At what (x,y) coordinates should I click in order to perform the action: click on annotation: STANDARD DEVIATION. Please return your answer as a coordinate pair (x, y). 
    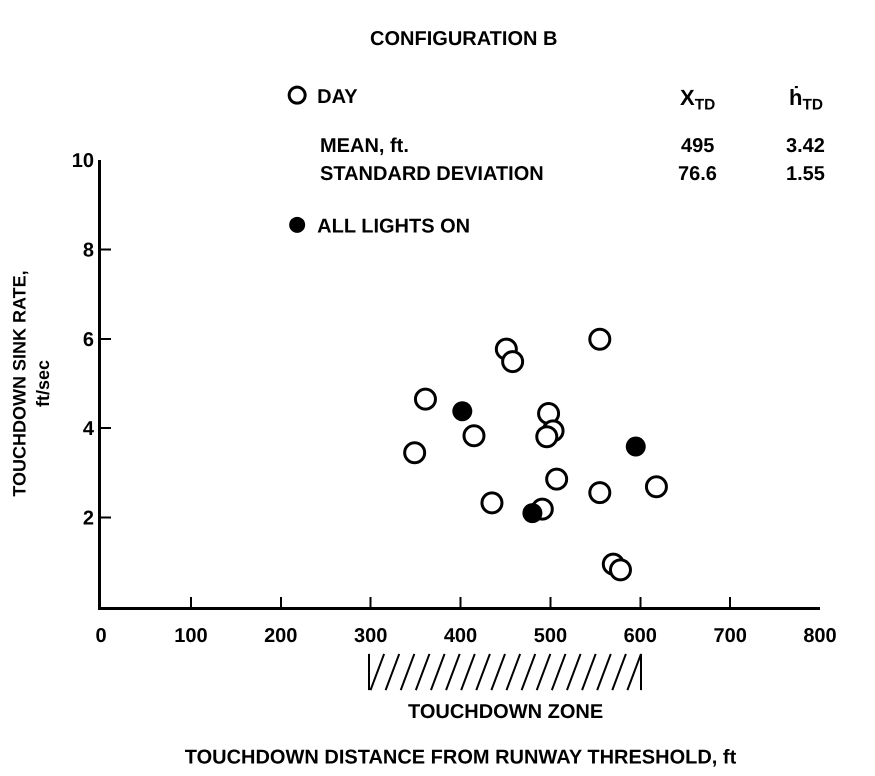
    Looking at the image, I should click on (432, 174).